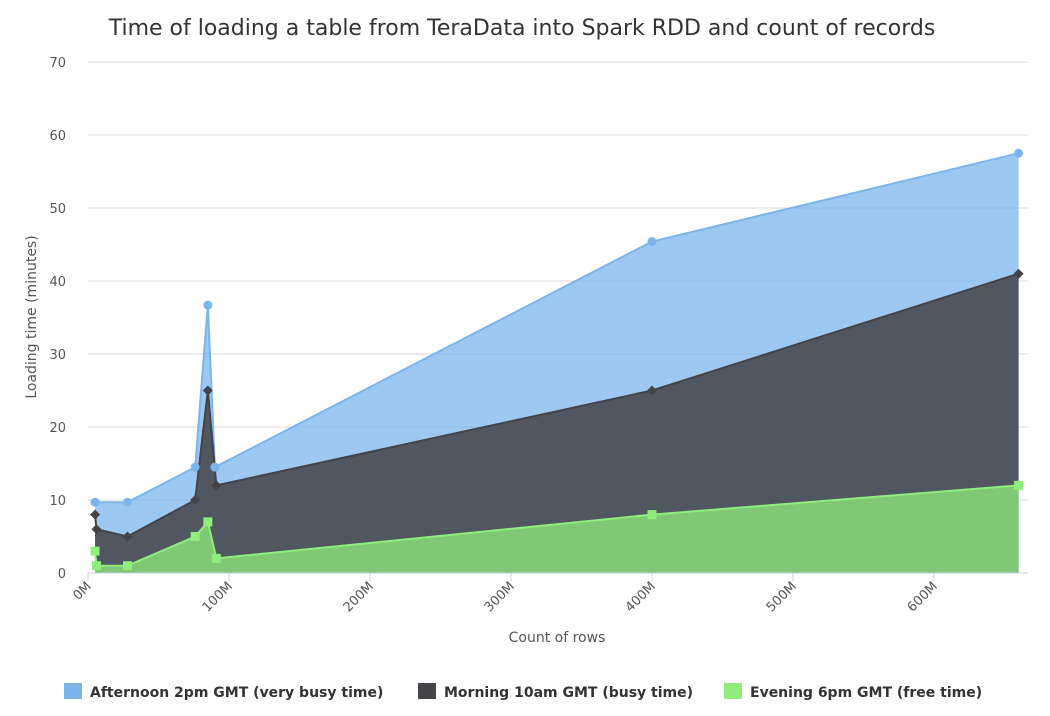  What do you see at coordinates (62, 574) in the screenshot?
I see `y-tick-label: 0` at bounding box center [62, 574].